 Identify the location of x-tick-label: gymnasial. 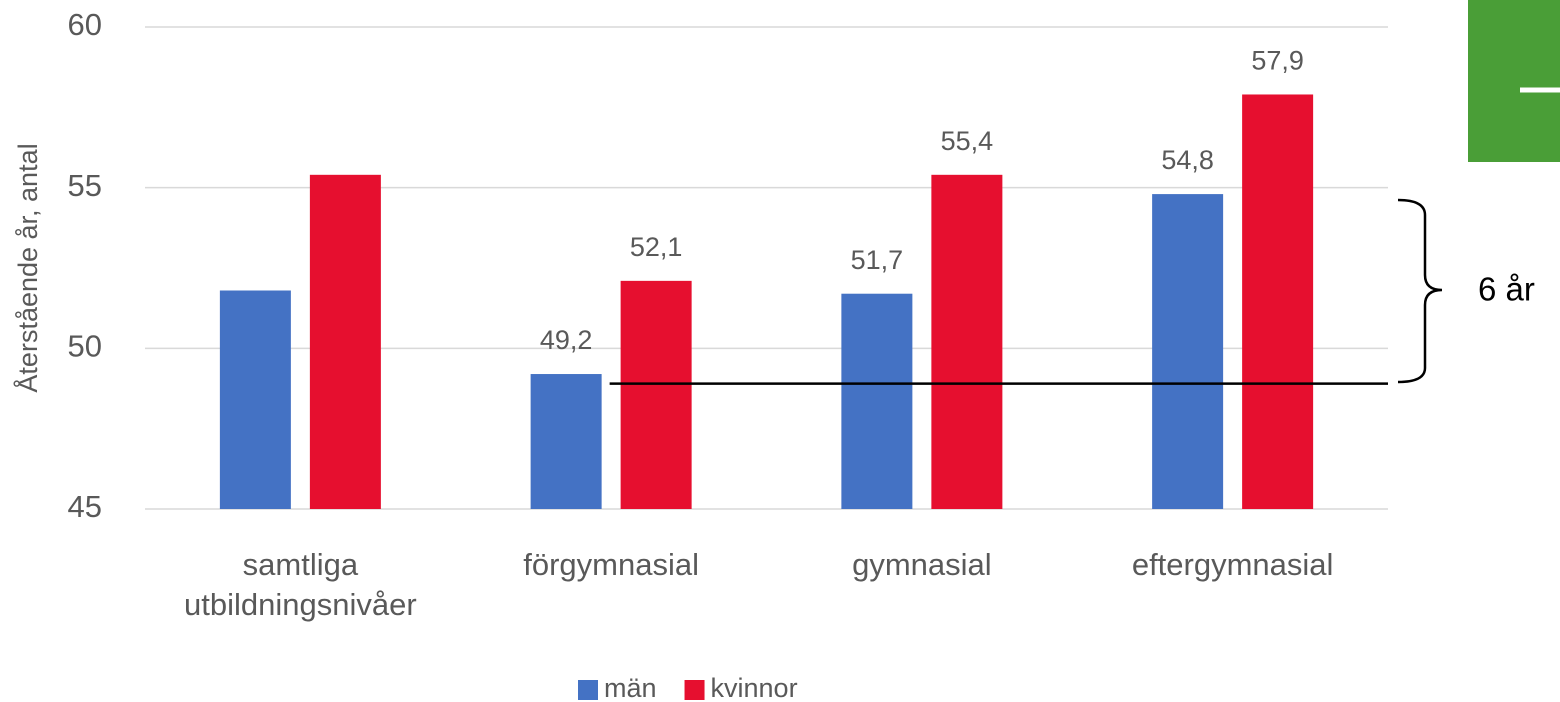
(922, 564).